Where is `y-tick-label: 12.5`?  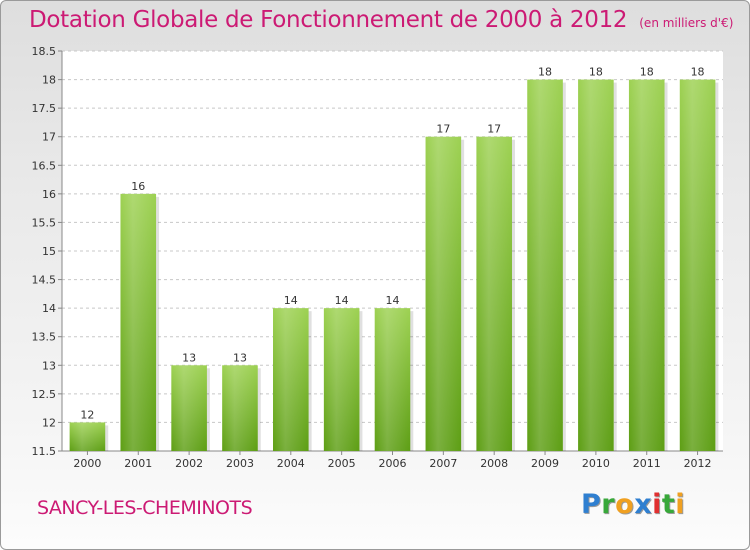 y-tick-label: 12.5 is located at coordinates (44, 394).